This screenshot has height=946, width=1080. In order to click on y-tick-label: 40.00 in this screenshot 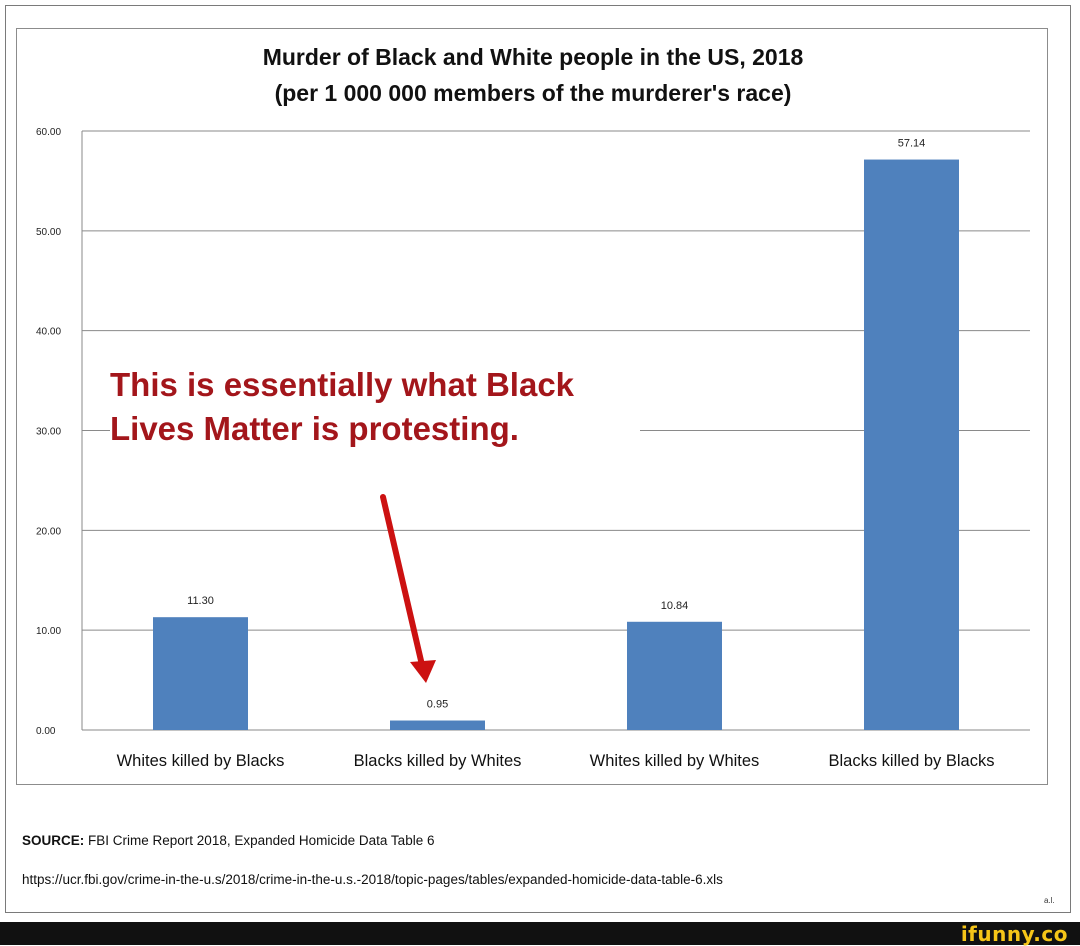, I will do `click(48, 332)`.